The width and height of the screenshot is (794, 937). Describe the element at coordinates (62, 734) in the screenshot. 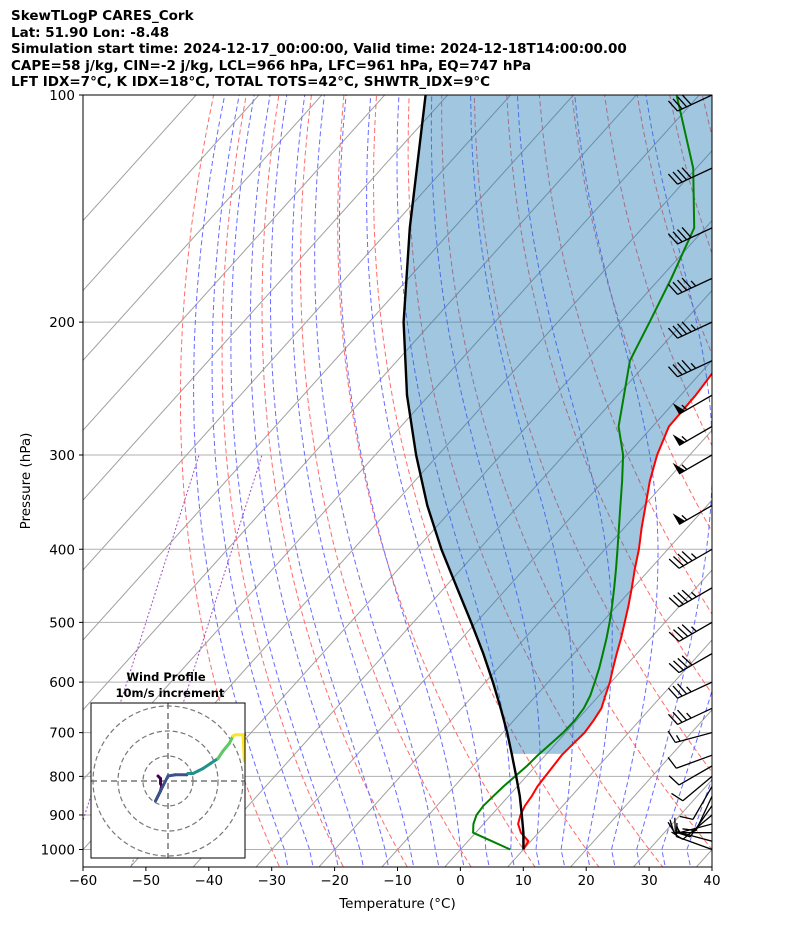

I see `y-tick-label: 700` at that location.